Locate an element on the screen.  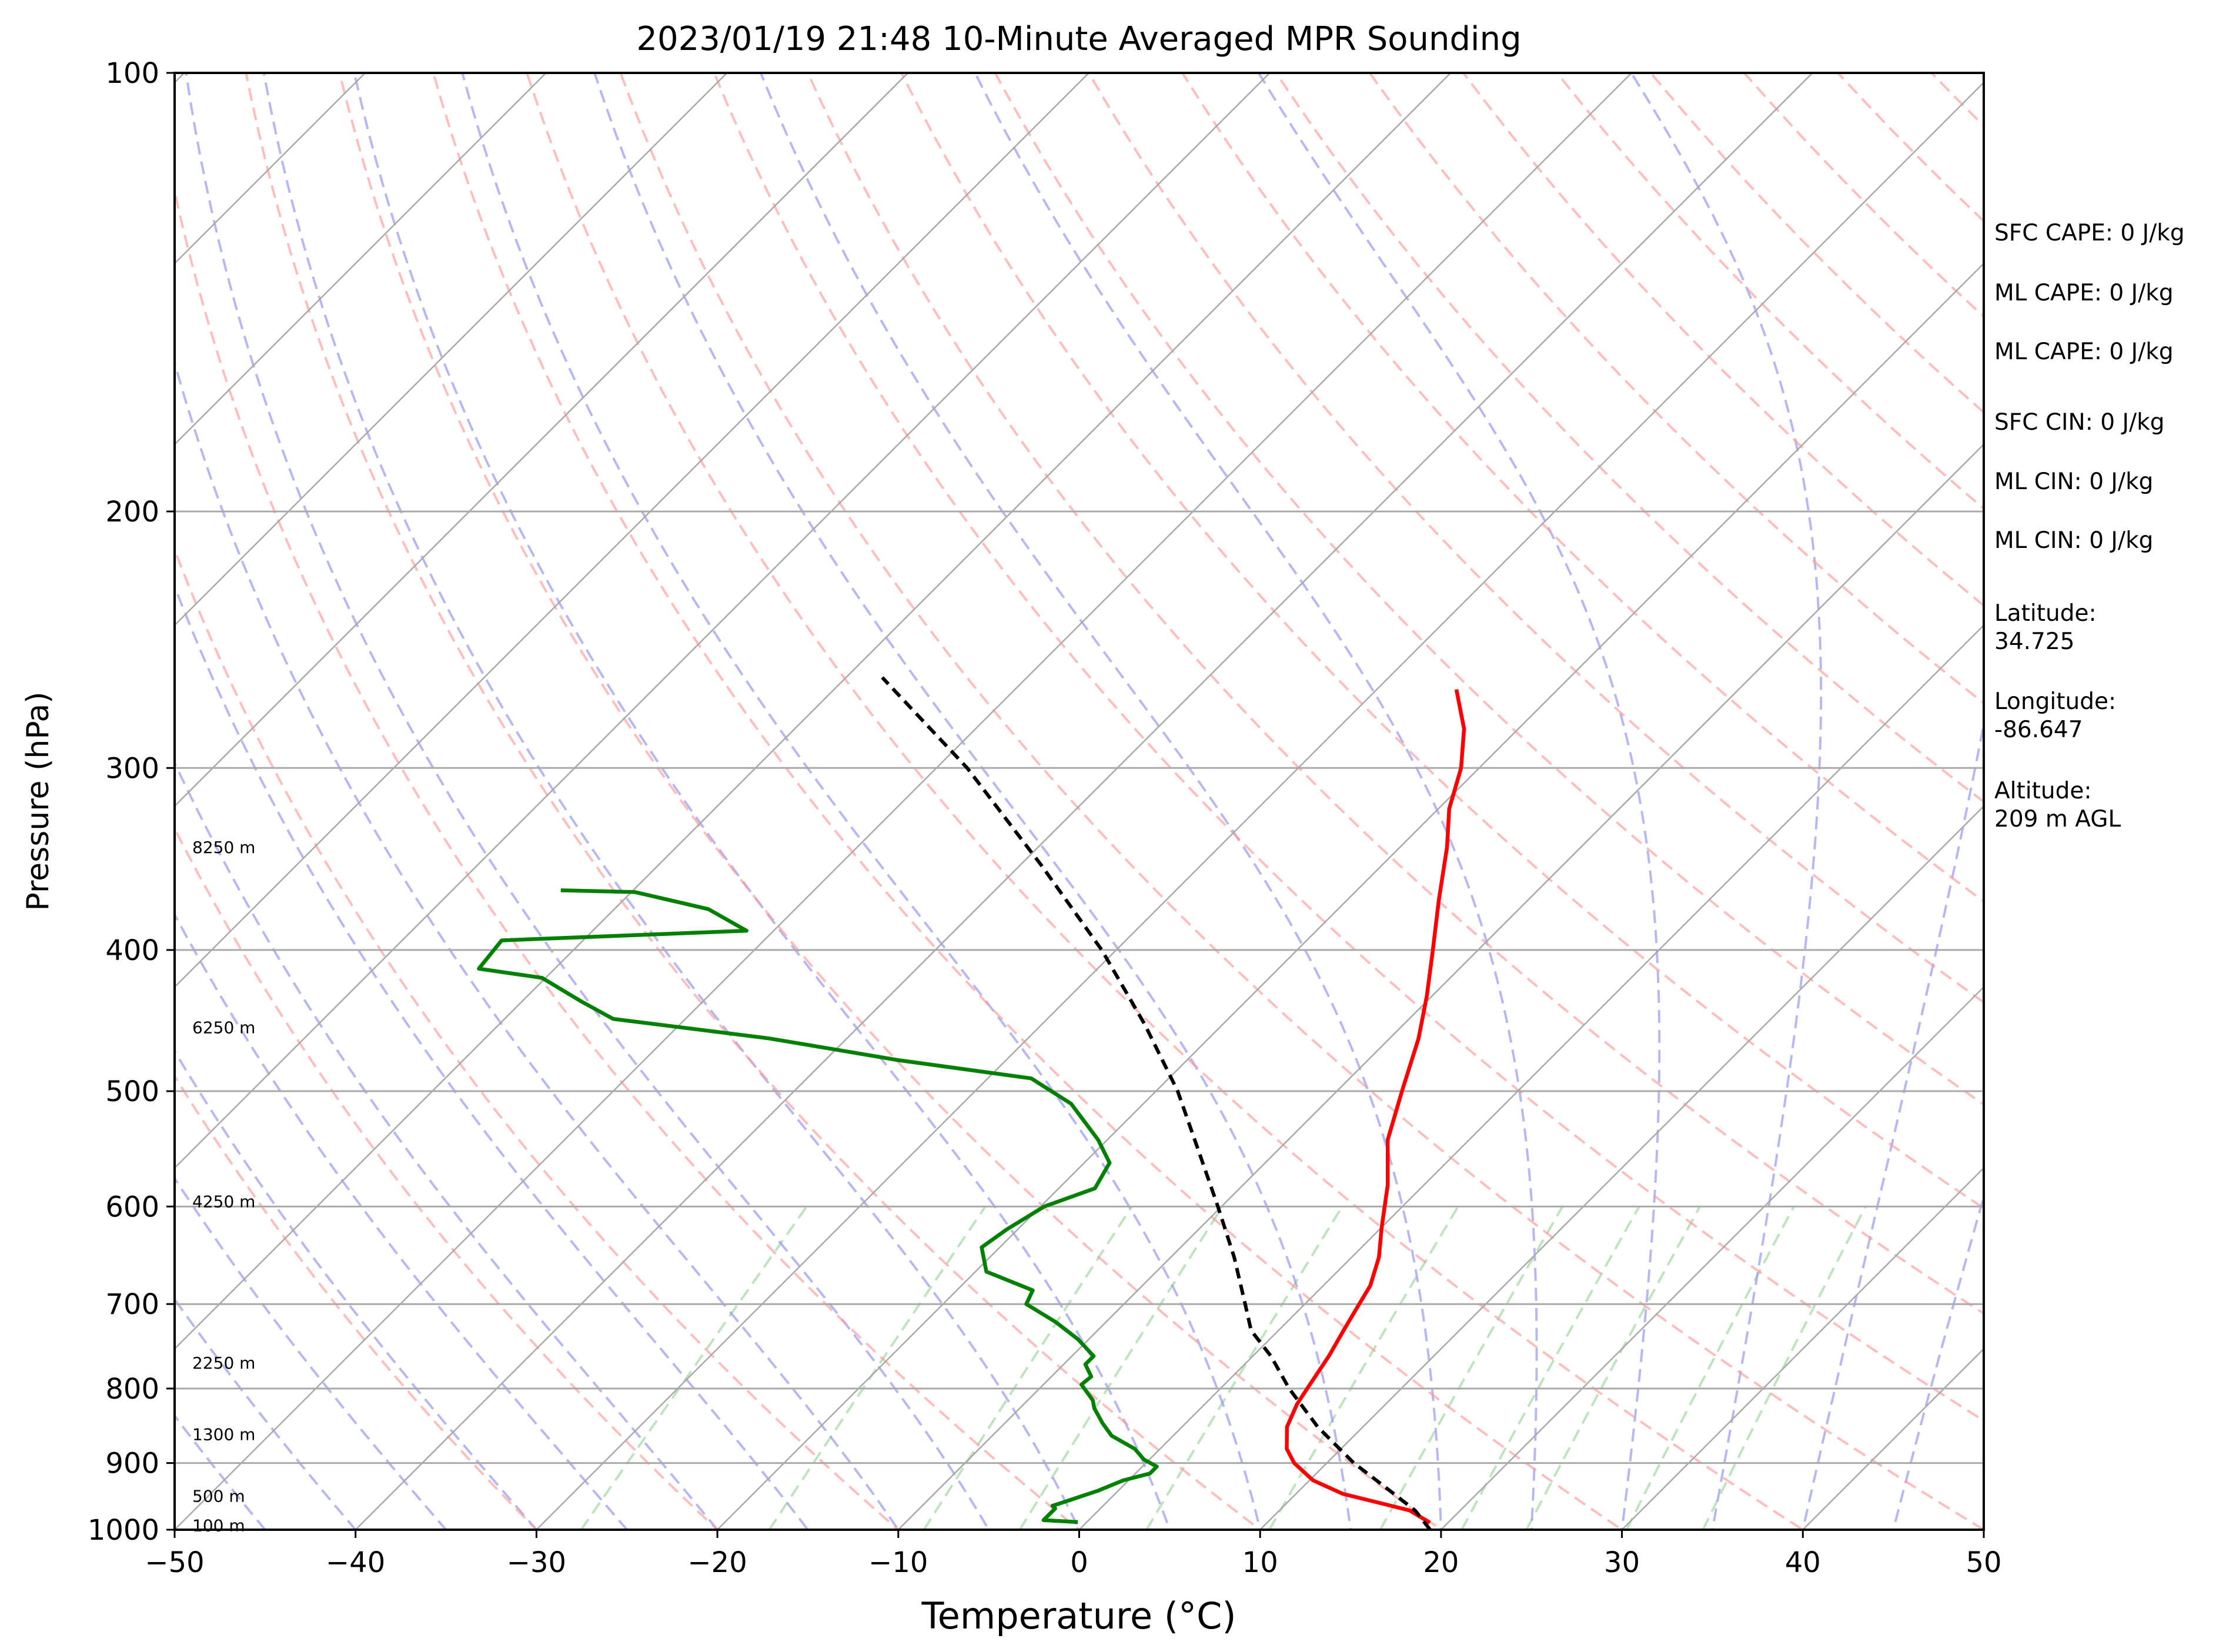
altitude-value: 209 m AGL is located at coordinates (2058, 819).